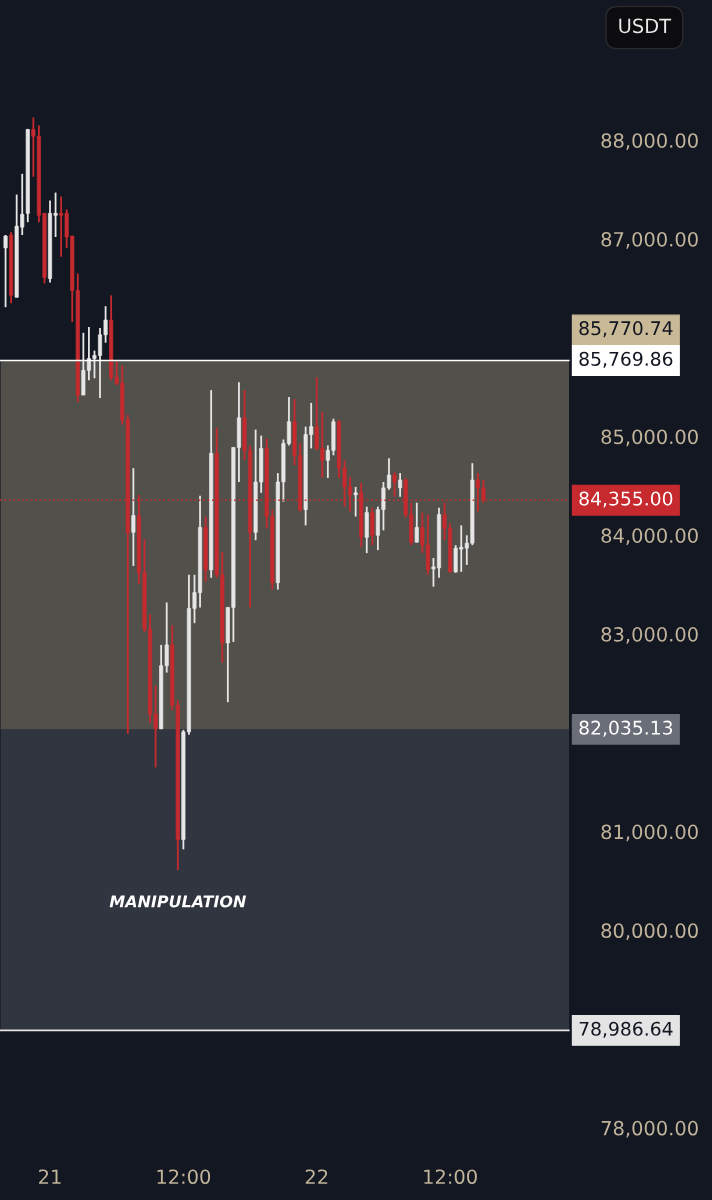 Image resolution: width=712 pixels, height=1200 pixels. What do you see at coordinates (649, 1129) in the screenshot?
I see `y-tick-label: 78,000.00` at bounding box center [649, 1129].